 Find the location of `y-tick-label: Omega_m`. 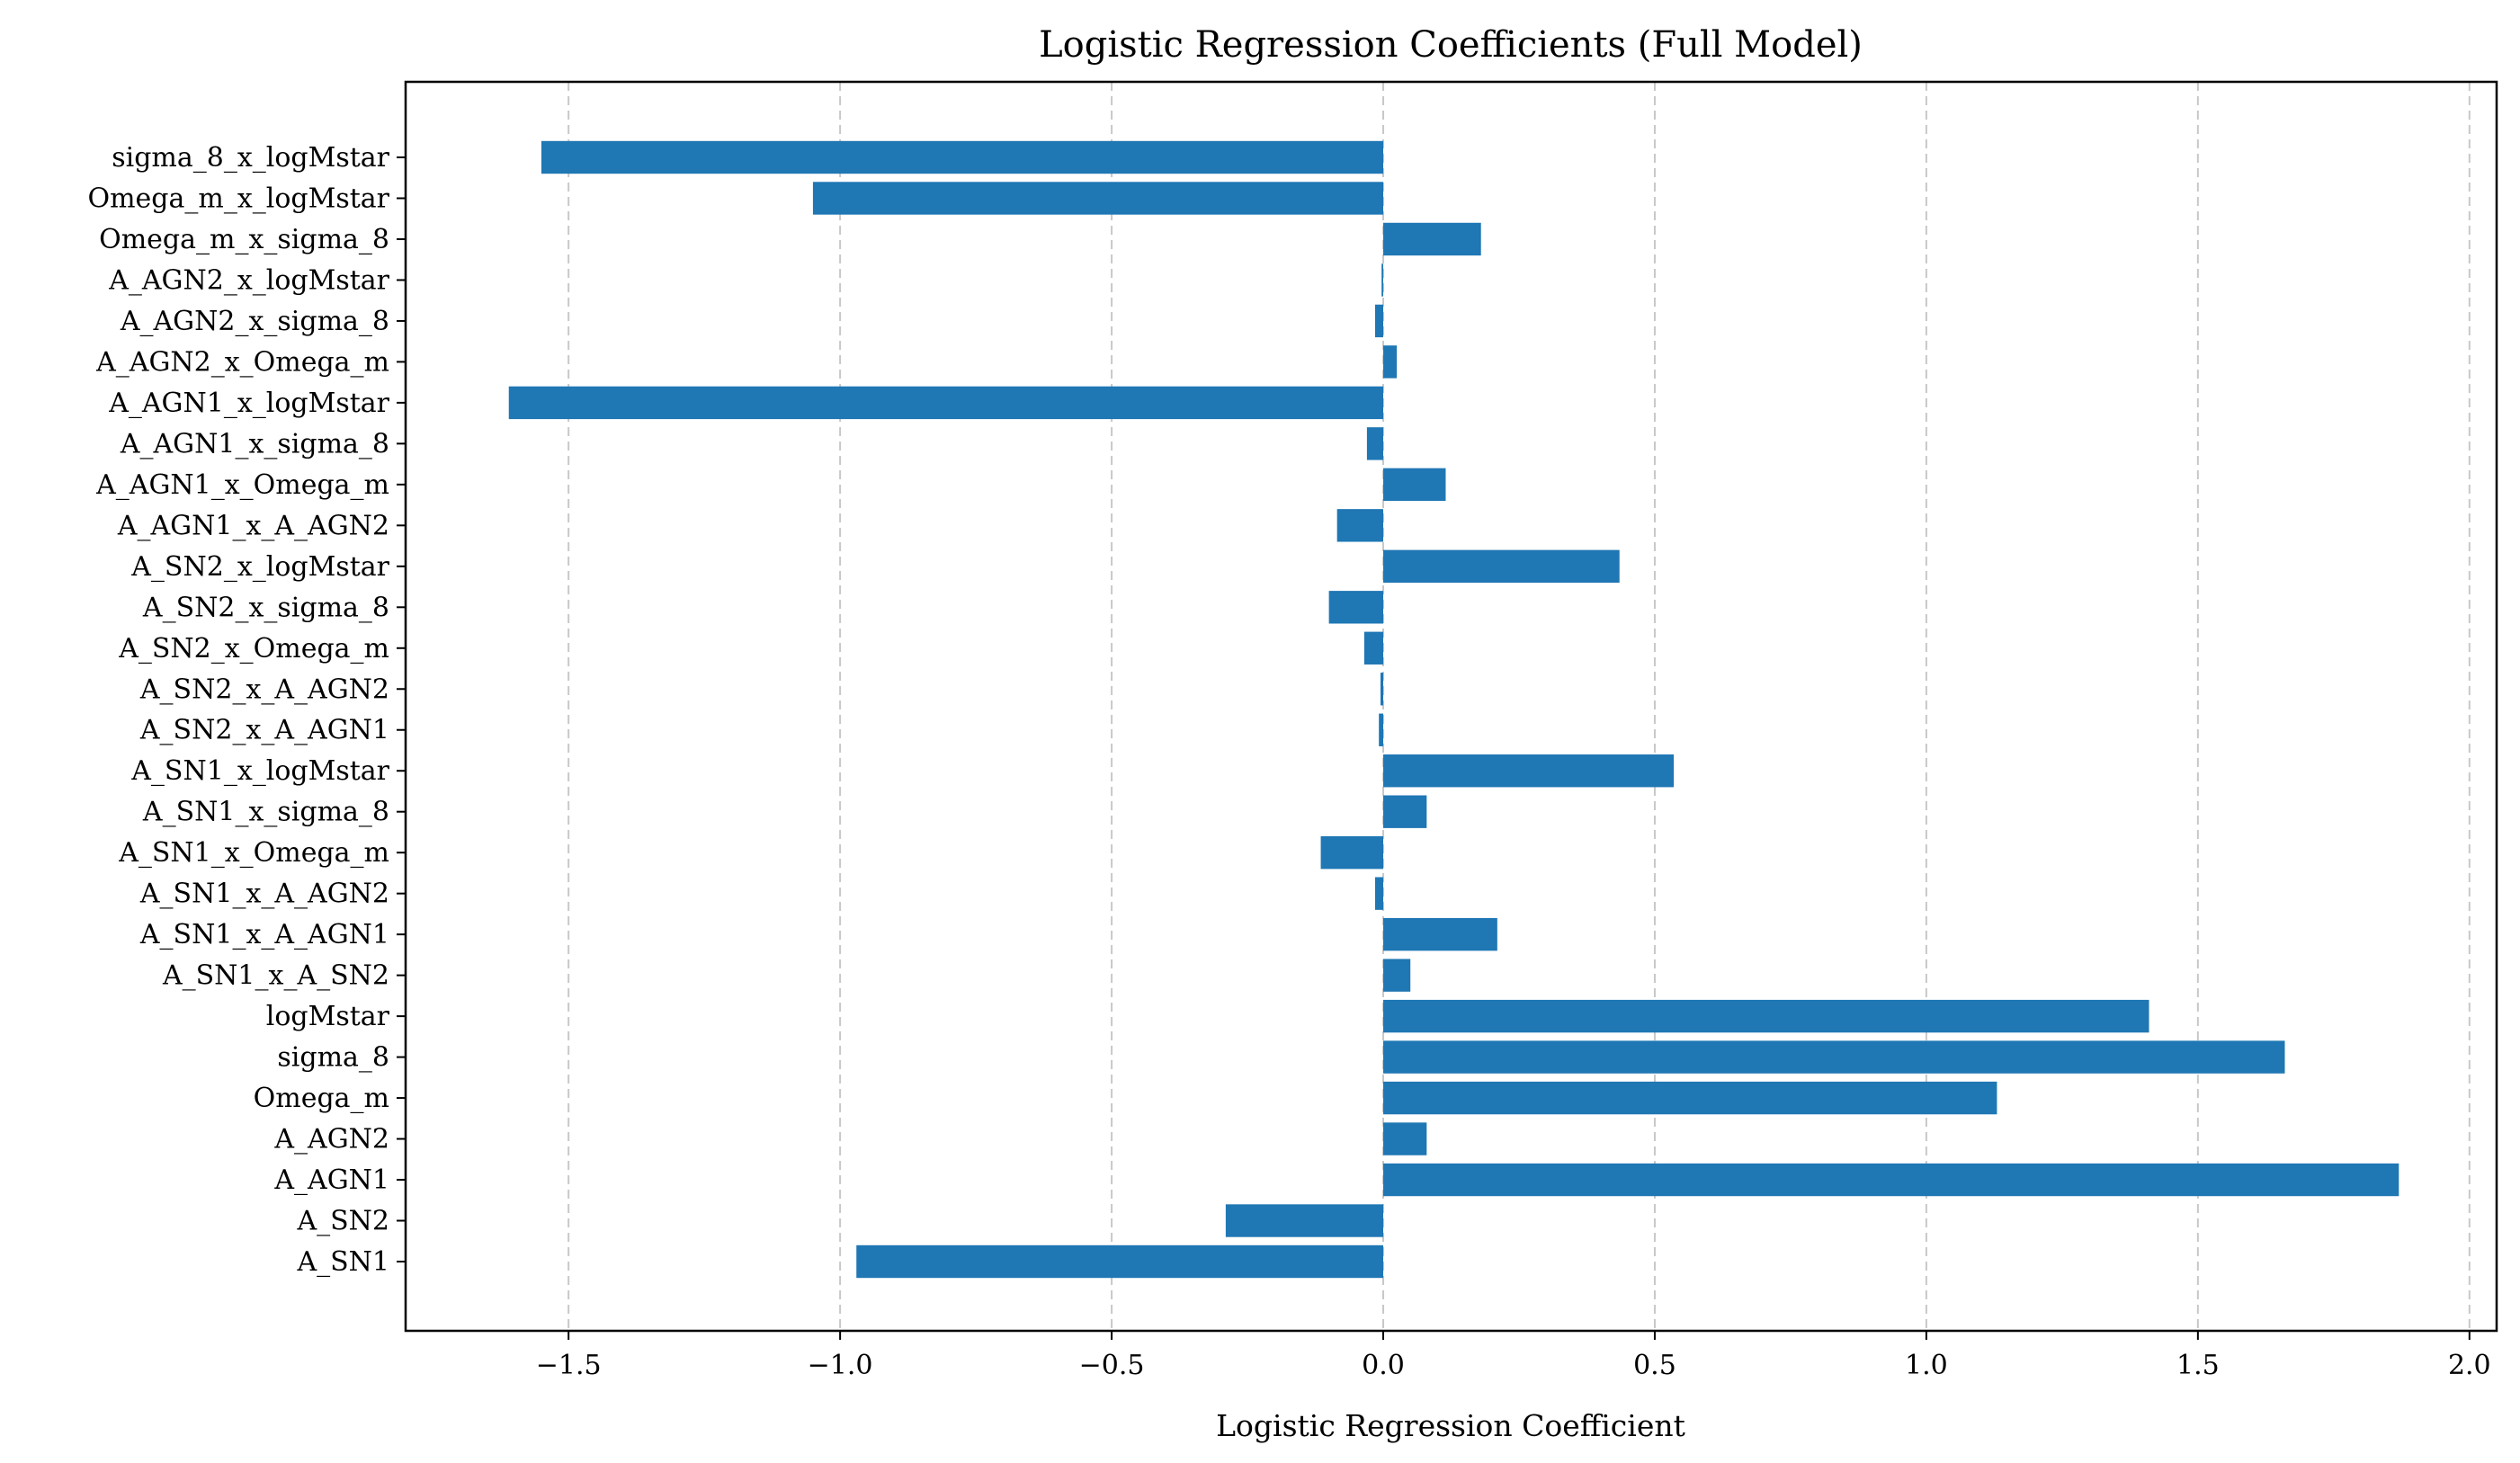

y-tick-label: Omega_m is located at coordinates (321, 1098).